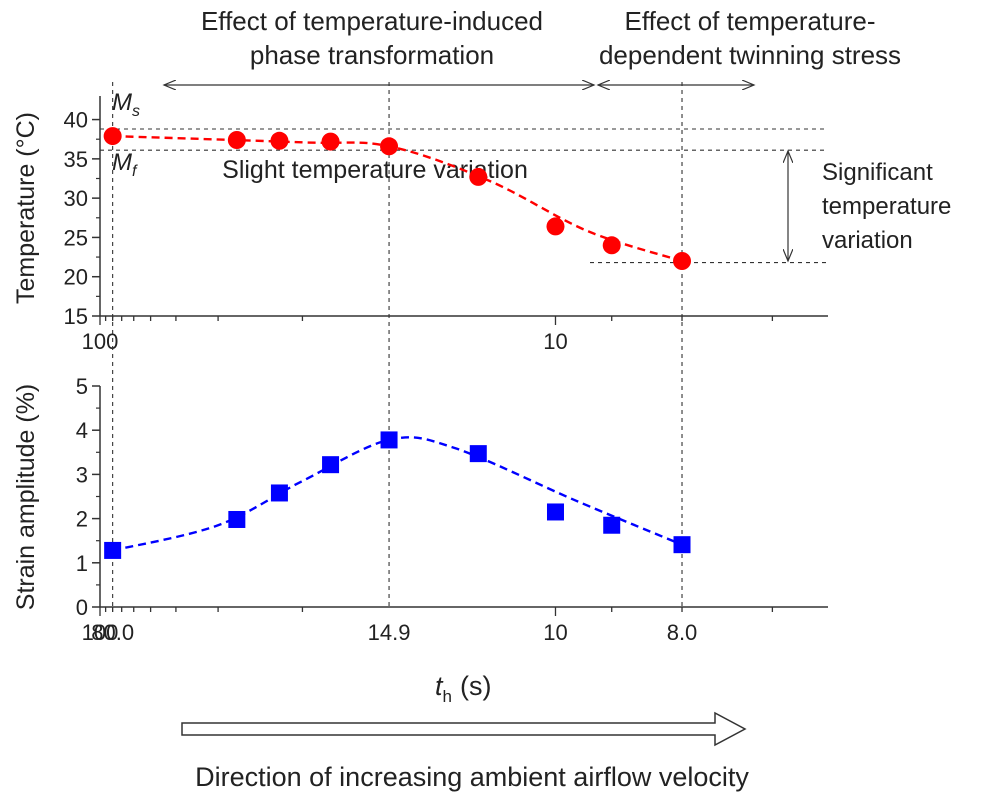 The height and width of the screenshot is (796, 981). Describe the element at coordinates (82, 563) in the screenshot. I see `strain-ytick-label: 1` at that location.